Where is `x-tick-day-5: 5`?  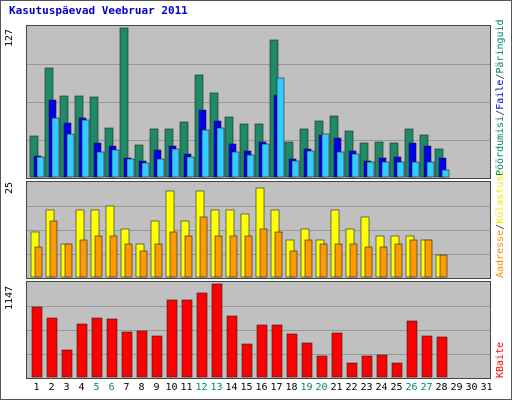 x-tick-day-5: 5 is located at coordinates (96, 387).